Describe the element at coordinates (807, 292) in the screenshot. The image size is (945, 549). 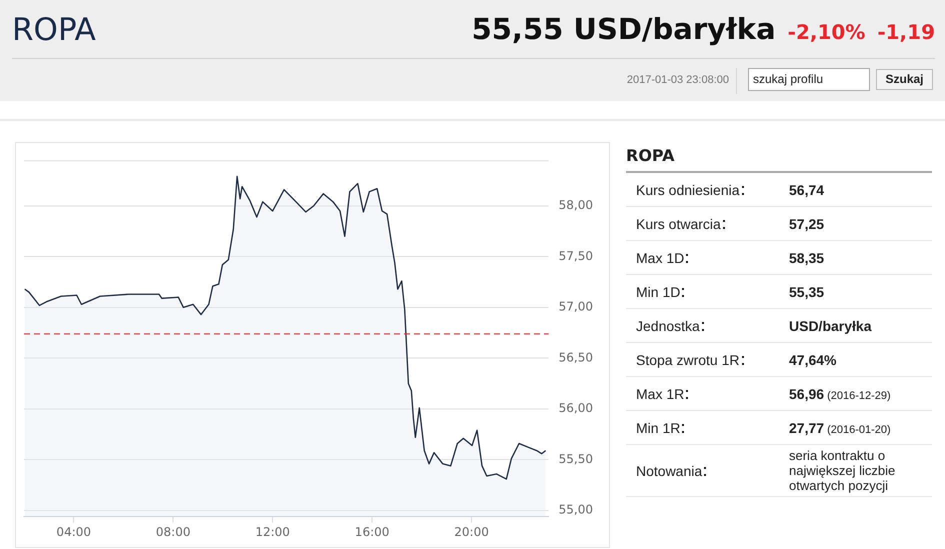
I see `text: 55,35` at that location.